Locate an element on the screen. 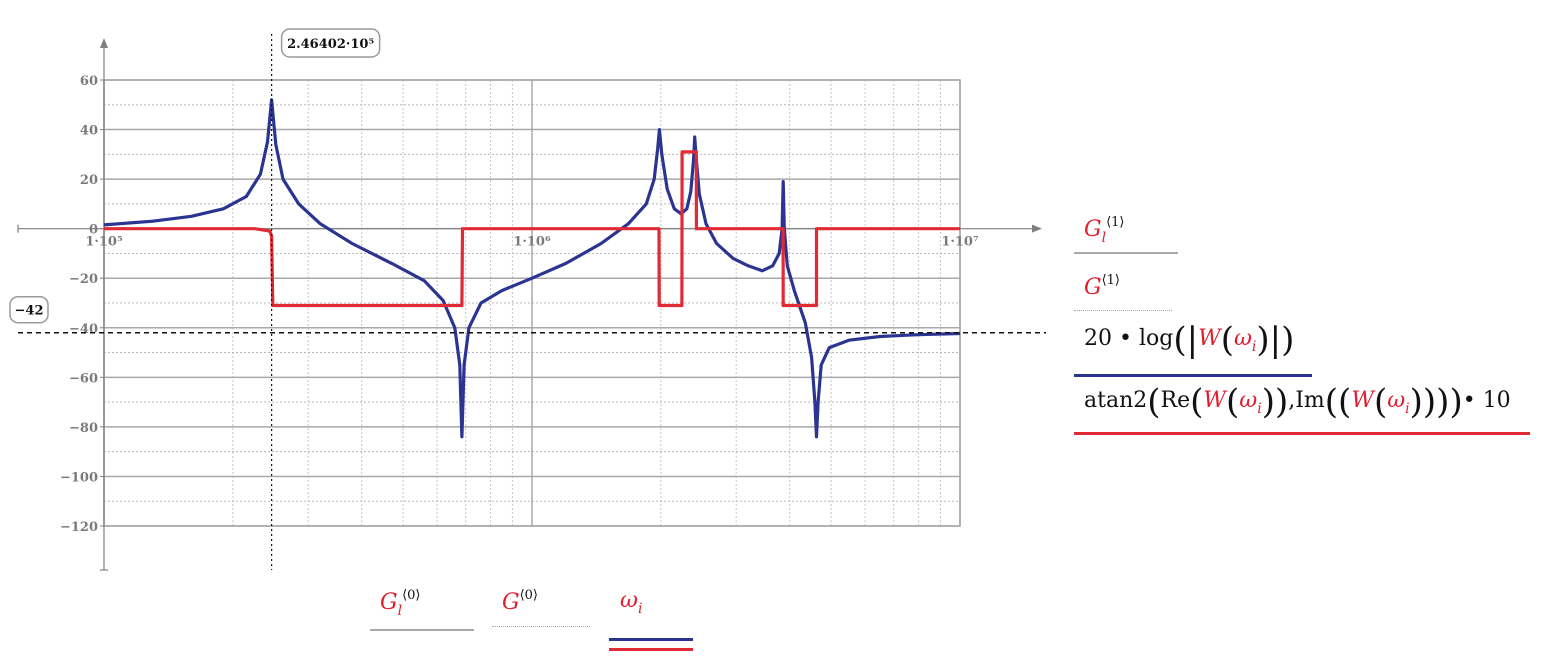 This screenshot has height=661, width=1560. legend-i-index-3: i is located at coordinates (1407, 409).